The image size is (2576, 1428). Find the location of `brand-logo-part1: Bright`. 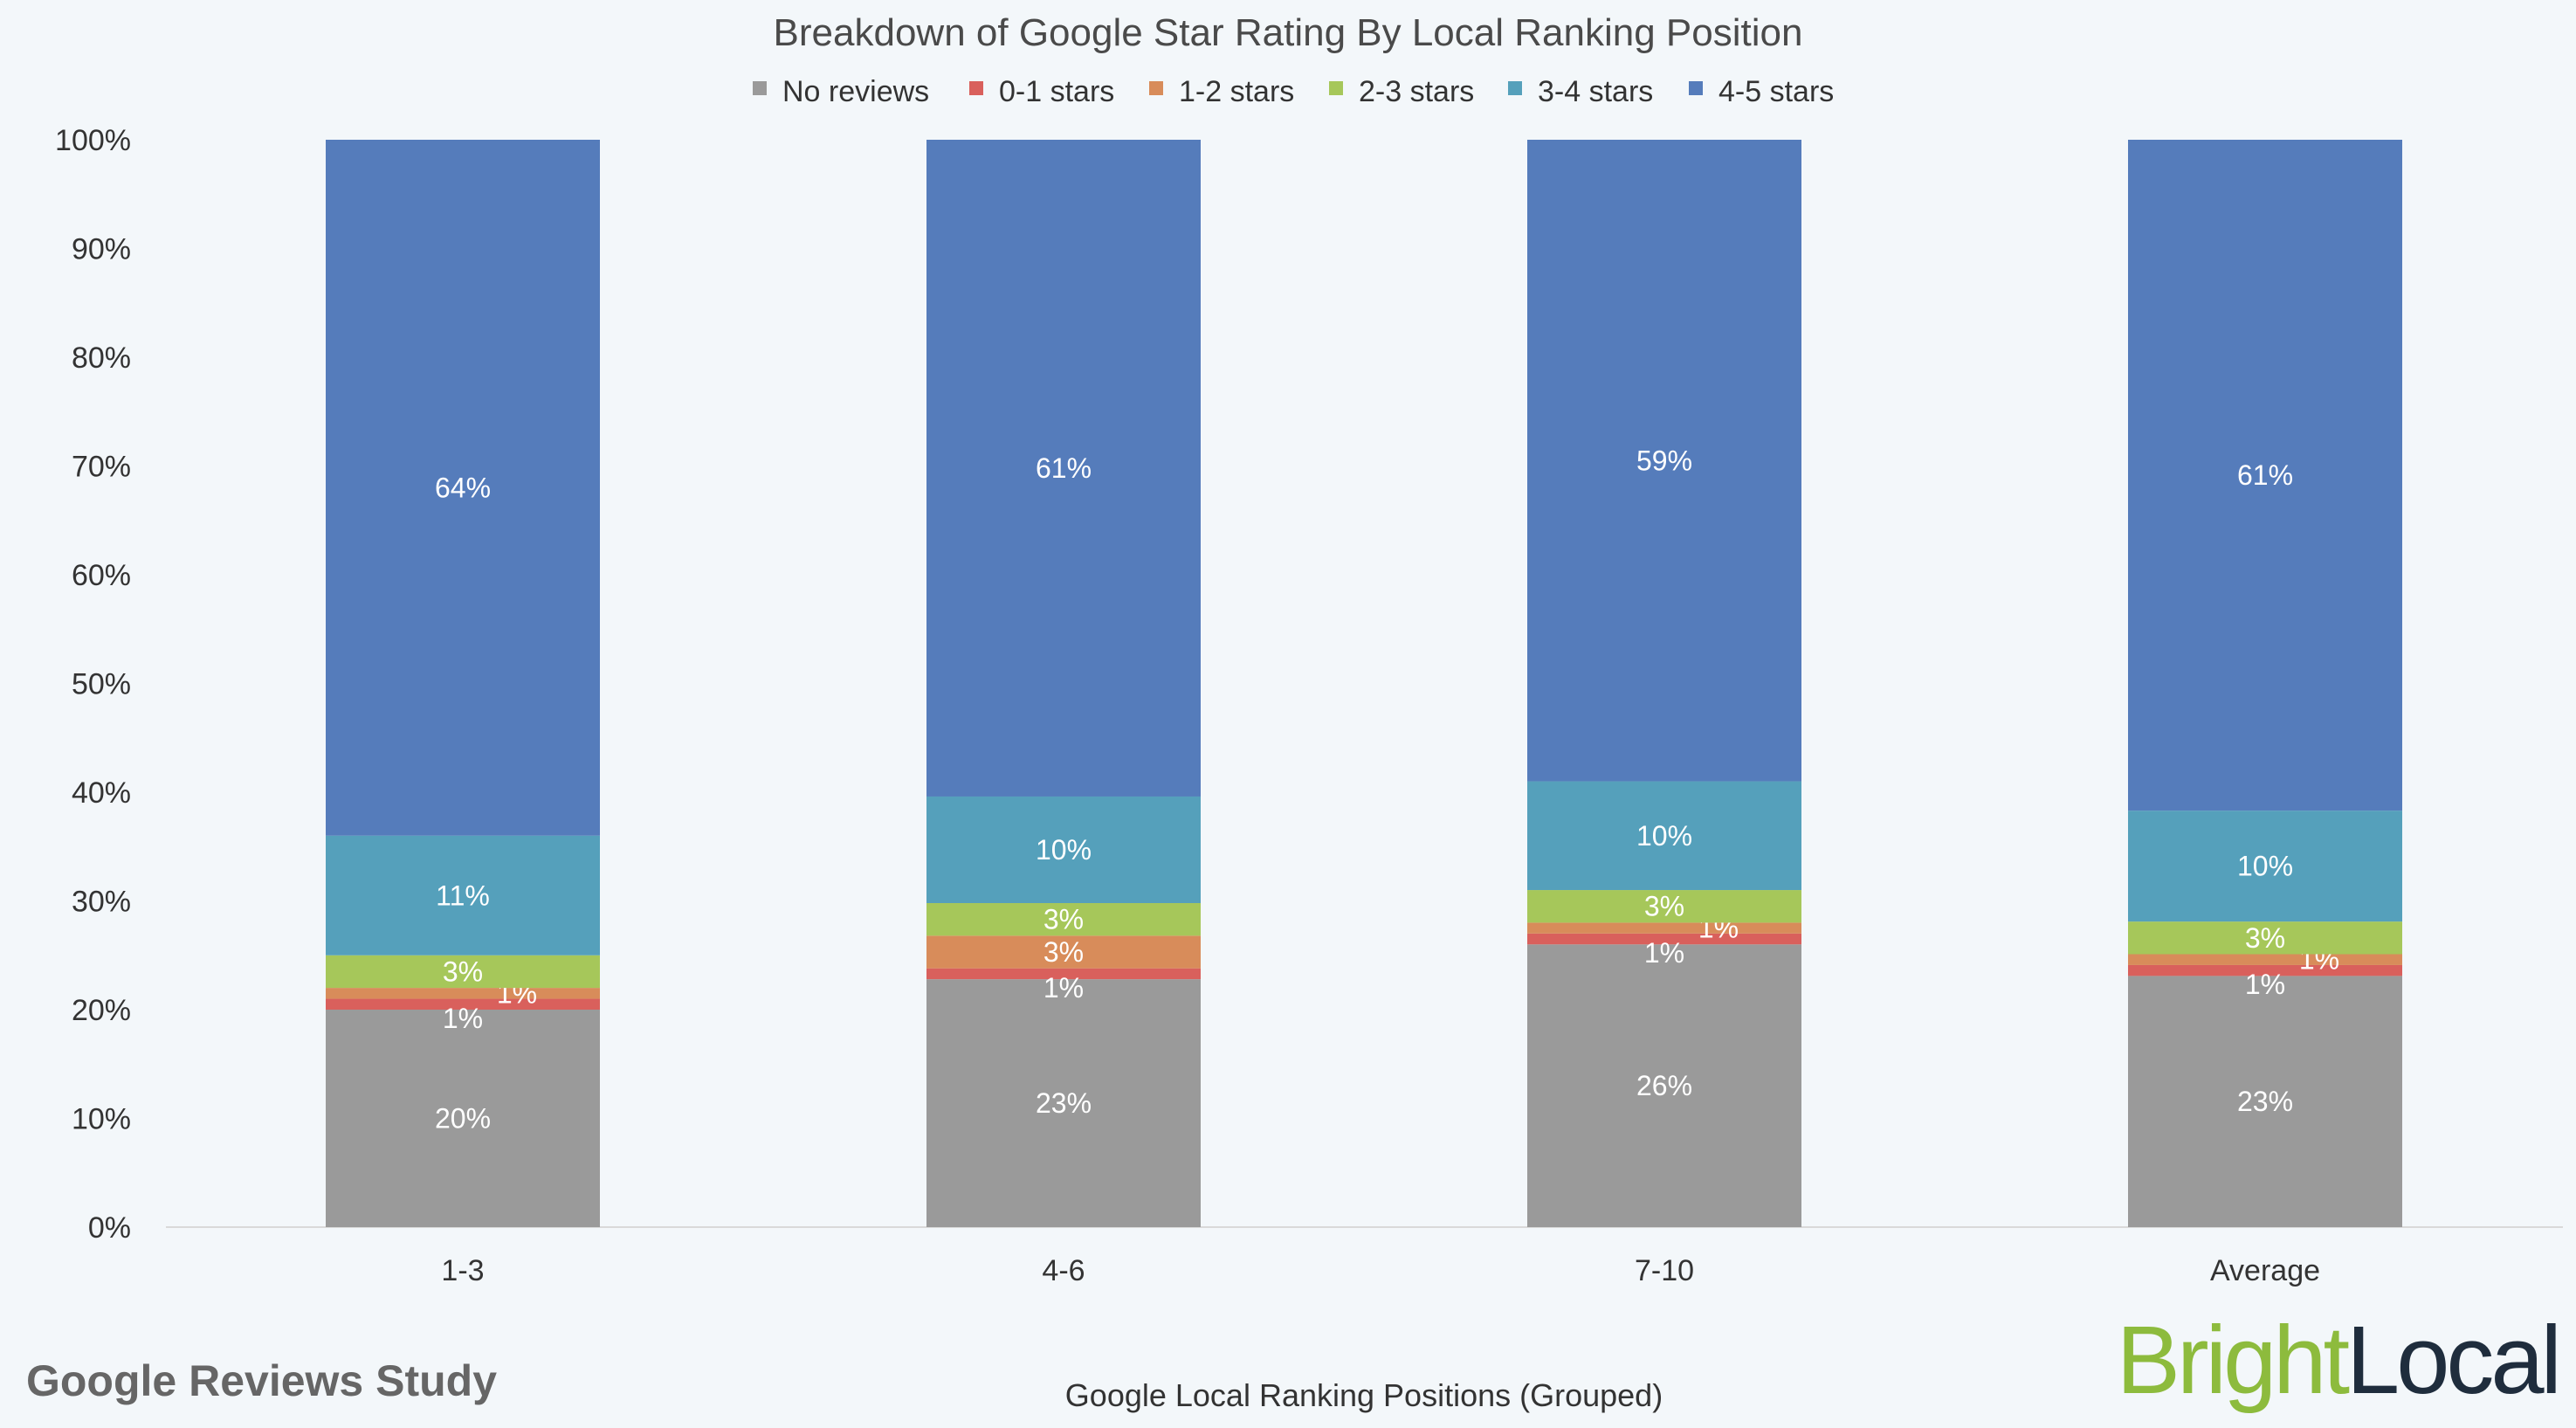

brand-logo-part1: Bright is located at coordinates (2233, 1360).